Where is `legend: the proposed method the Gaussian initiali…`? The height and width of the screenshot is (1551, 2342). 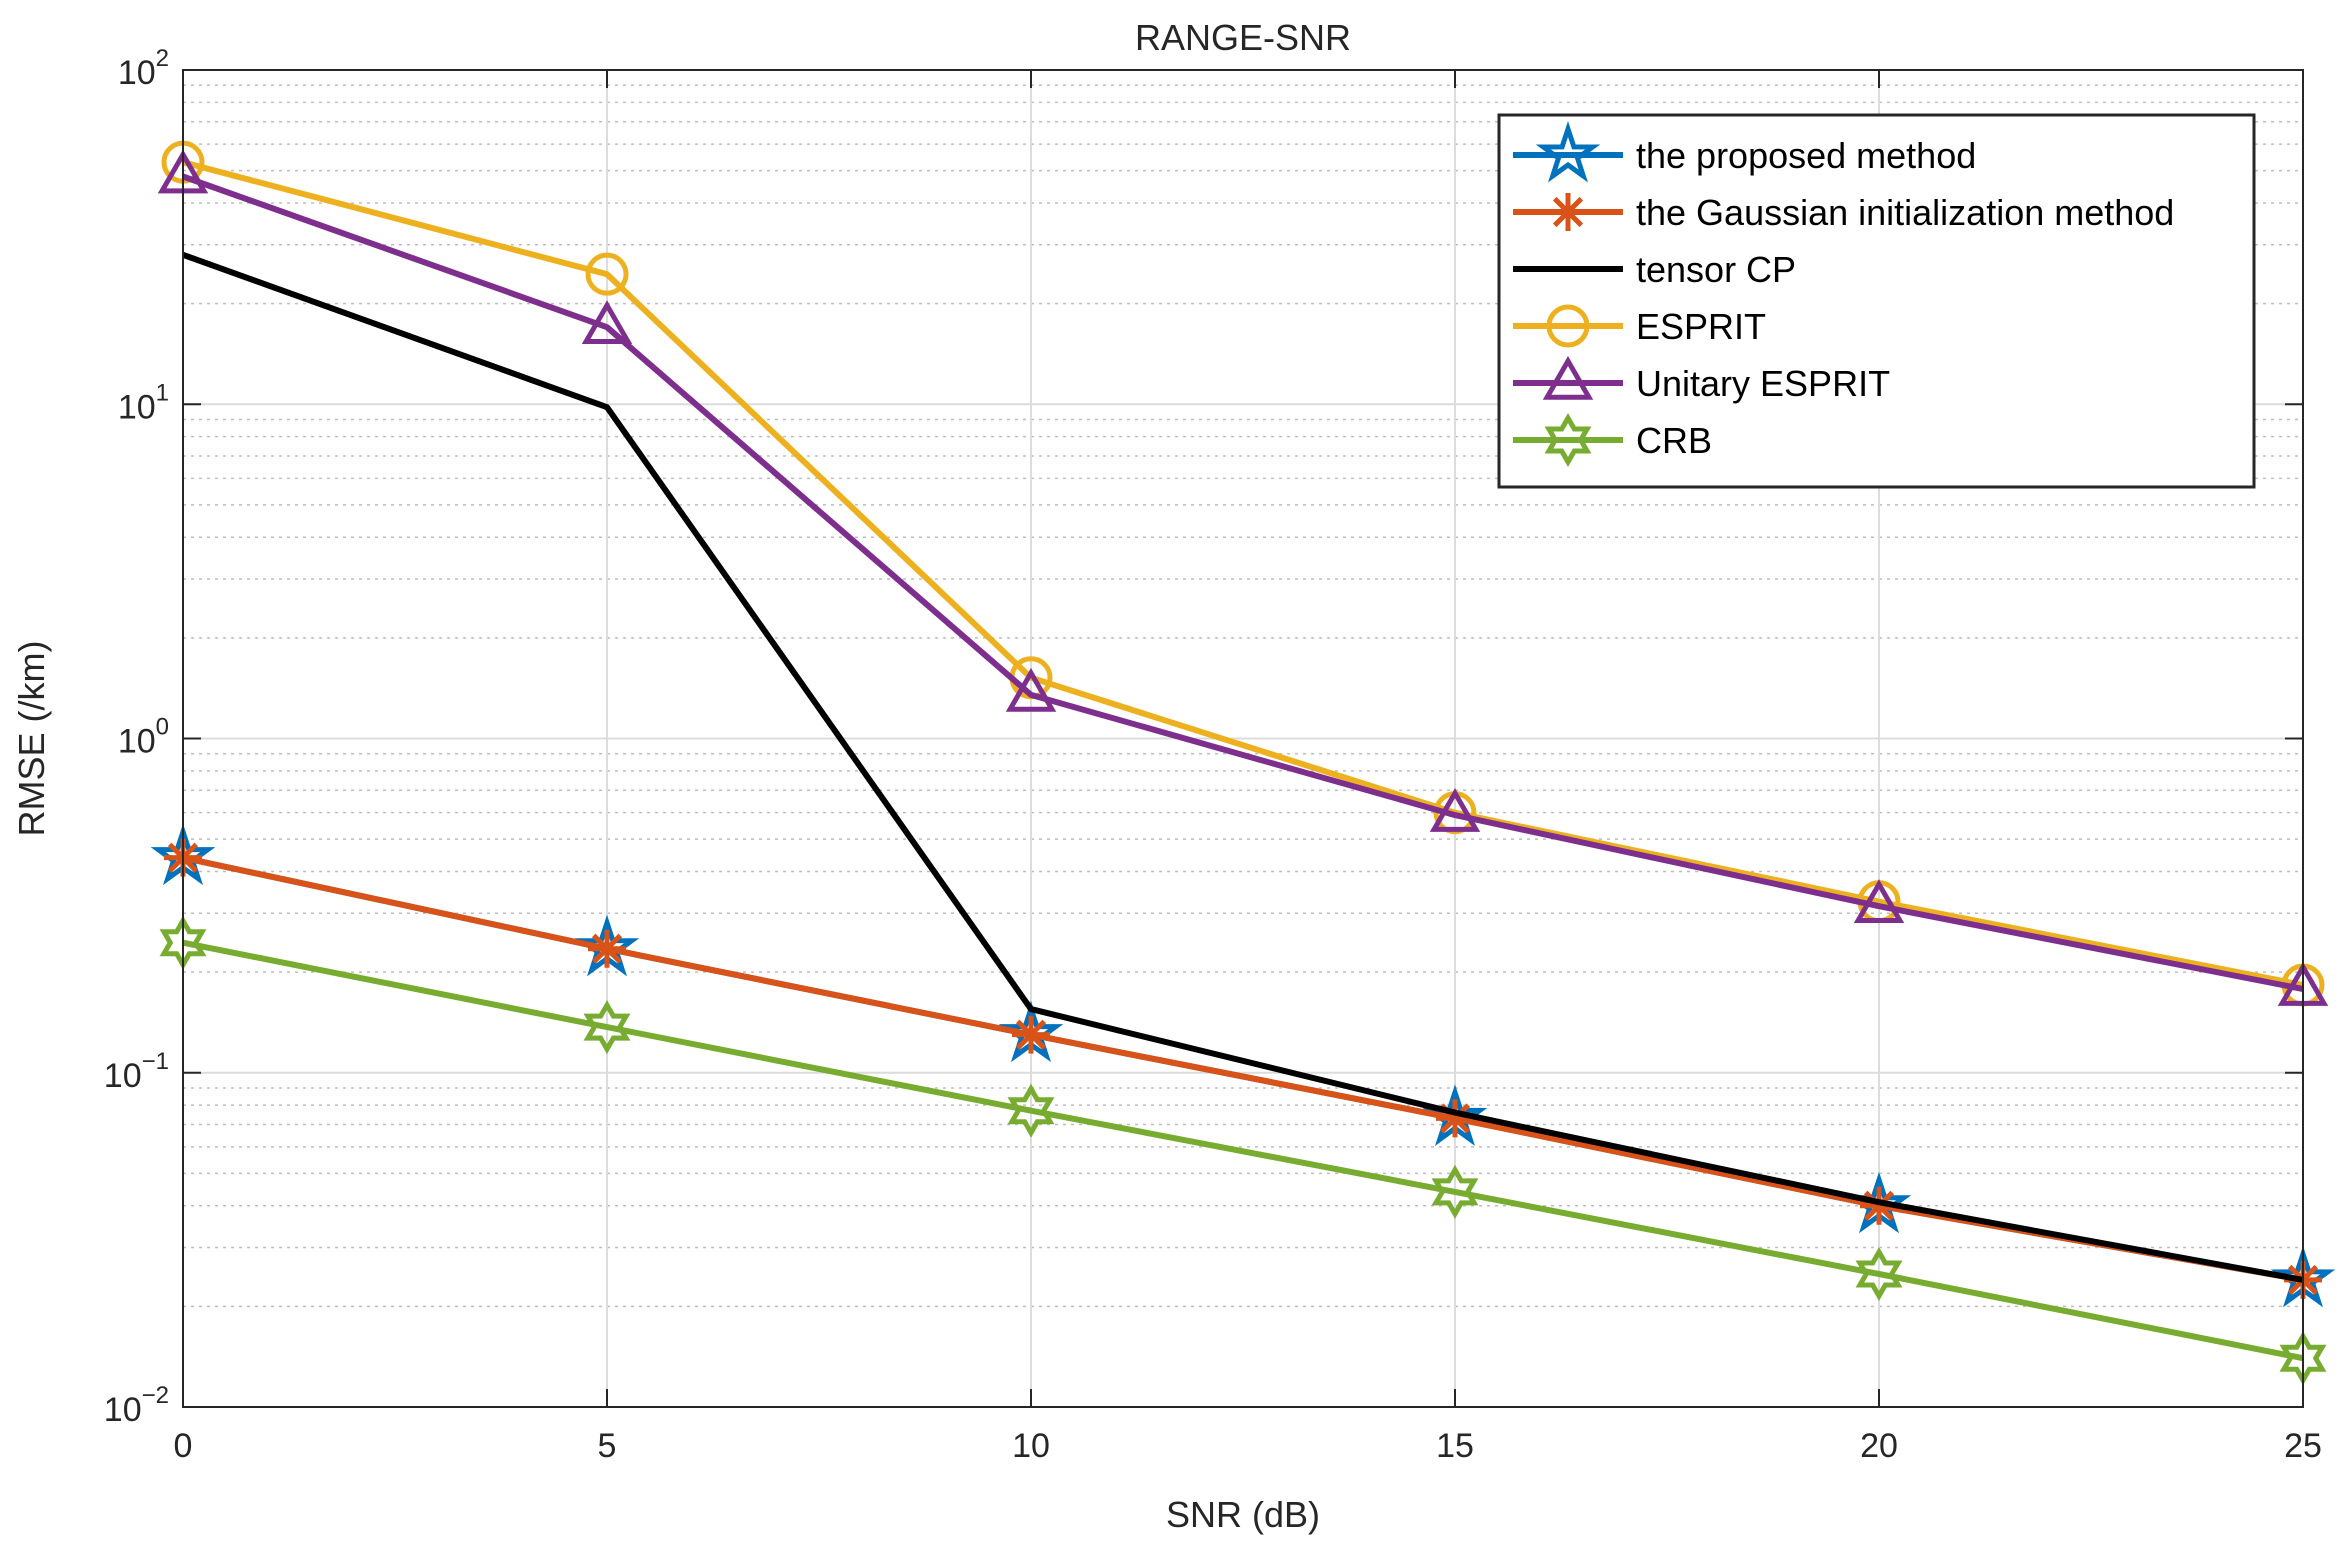
legend: the proposed method the Gaussian initiali… is located at coordinates (1876, 301).